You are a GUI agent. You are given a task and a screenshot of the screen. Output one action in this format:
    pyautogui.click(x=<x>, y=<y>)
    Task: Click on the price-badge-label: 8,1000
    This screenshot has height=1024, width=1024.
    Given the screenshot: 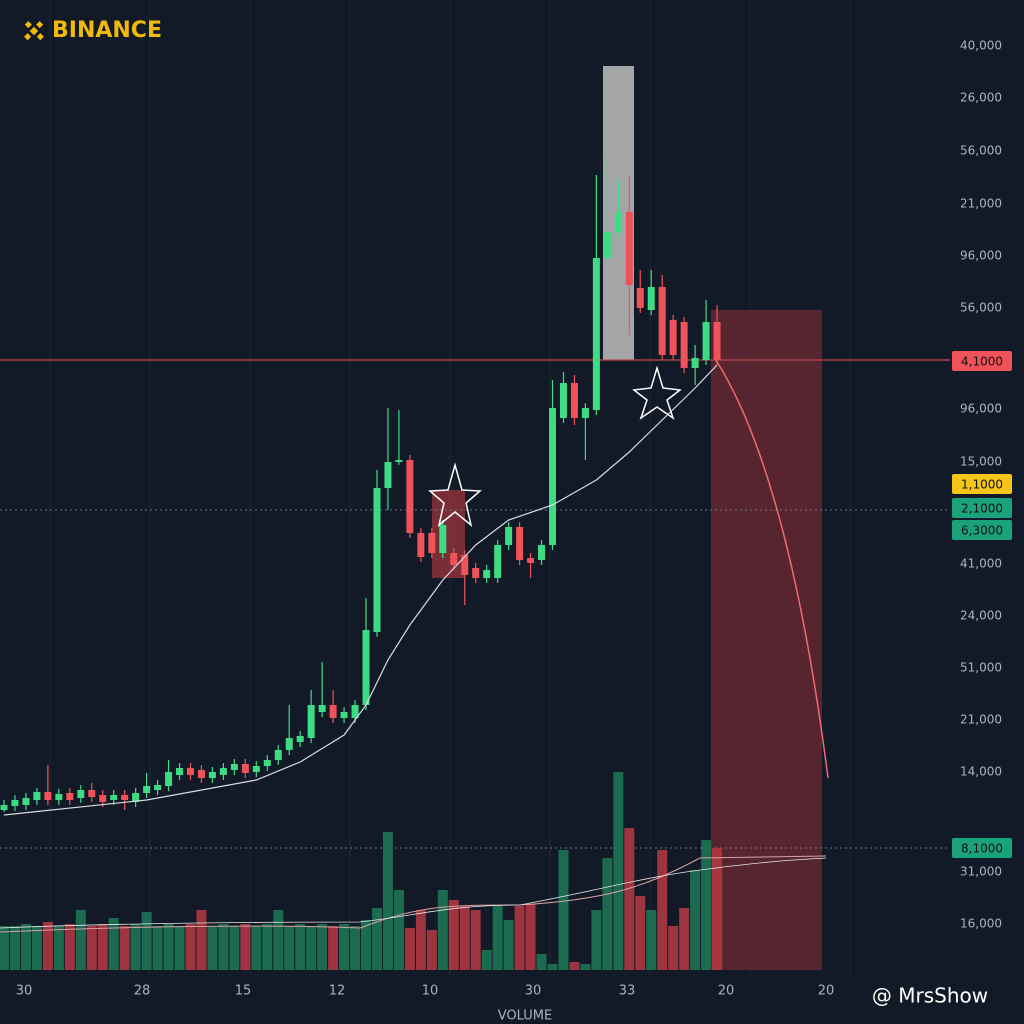 What is the action you would take?
    pyautogui.click(x=982, y=849)
    